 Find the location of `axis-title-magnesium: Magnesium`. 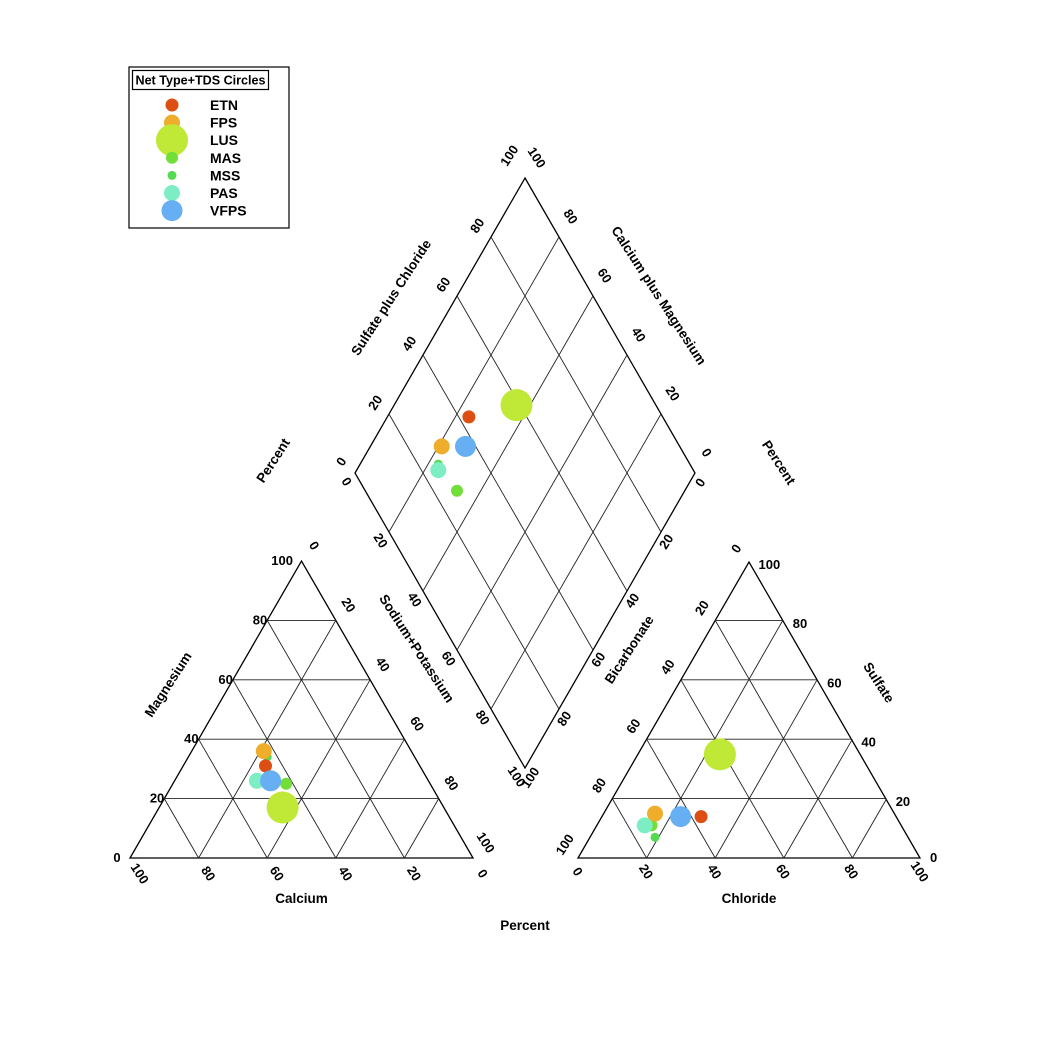

axis-title-magnesium: Magnesium is located at coordinates (168, 684).